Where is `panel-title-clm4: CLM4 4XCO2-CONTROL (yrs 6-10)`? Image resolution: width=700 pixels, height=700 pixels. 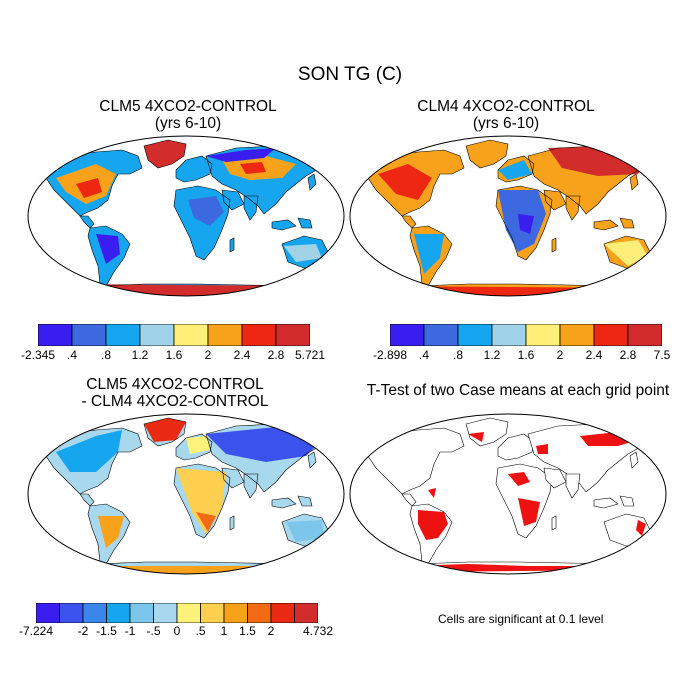
panel-title-clm4: CLM4 4XCO2-CONTROL (yrs 6-10) is located at coordinates (506, 115).